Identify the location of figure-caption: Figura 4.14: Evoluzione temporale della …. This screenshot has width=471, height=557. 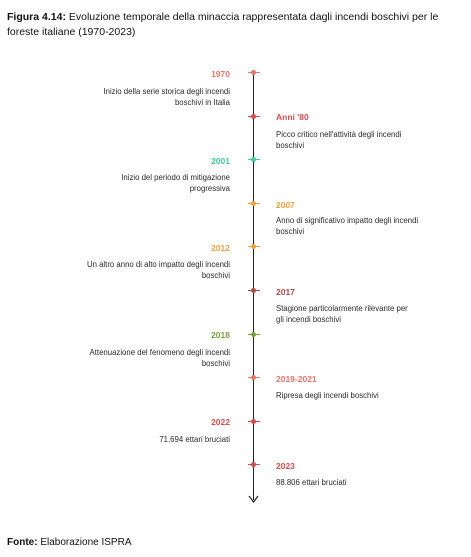
(237, 25).